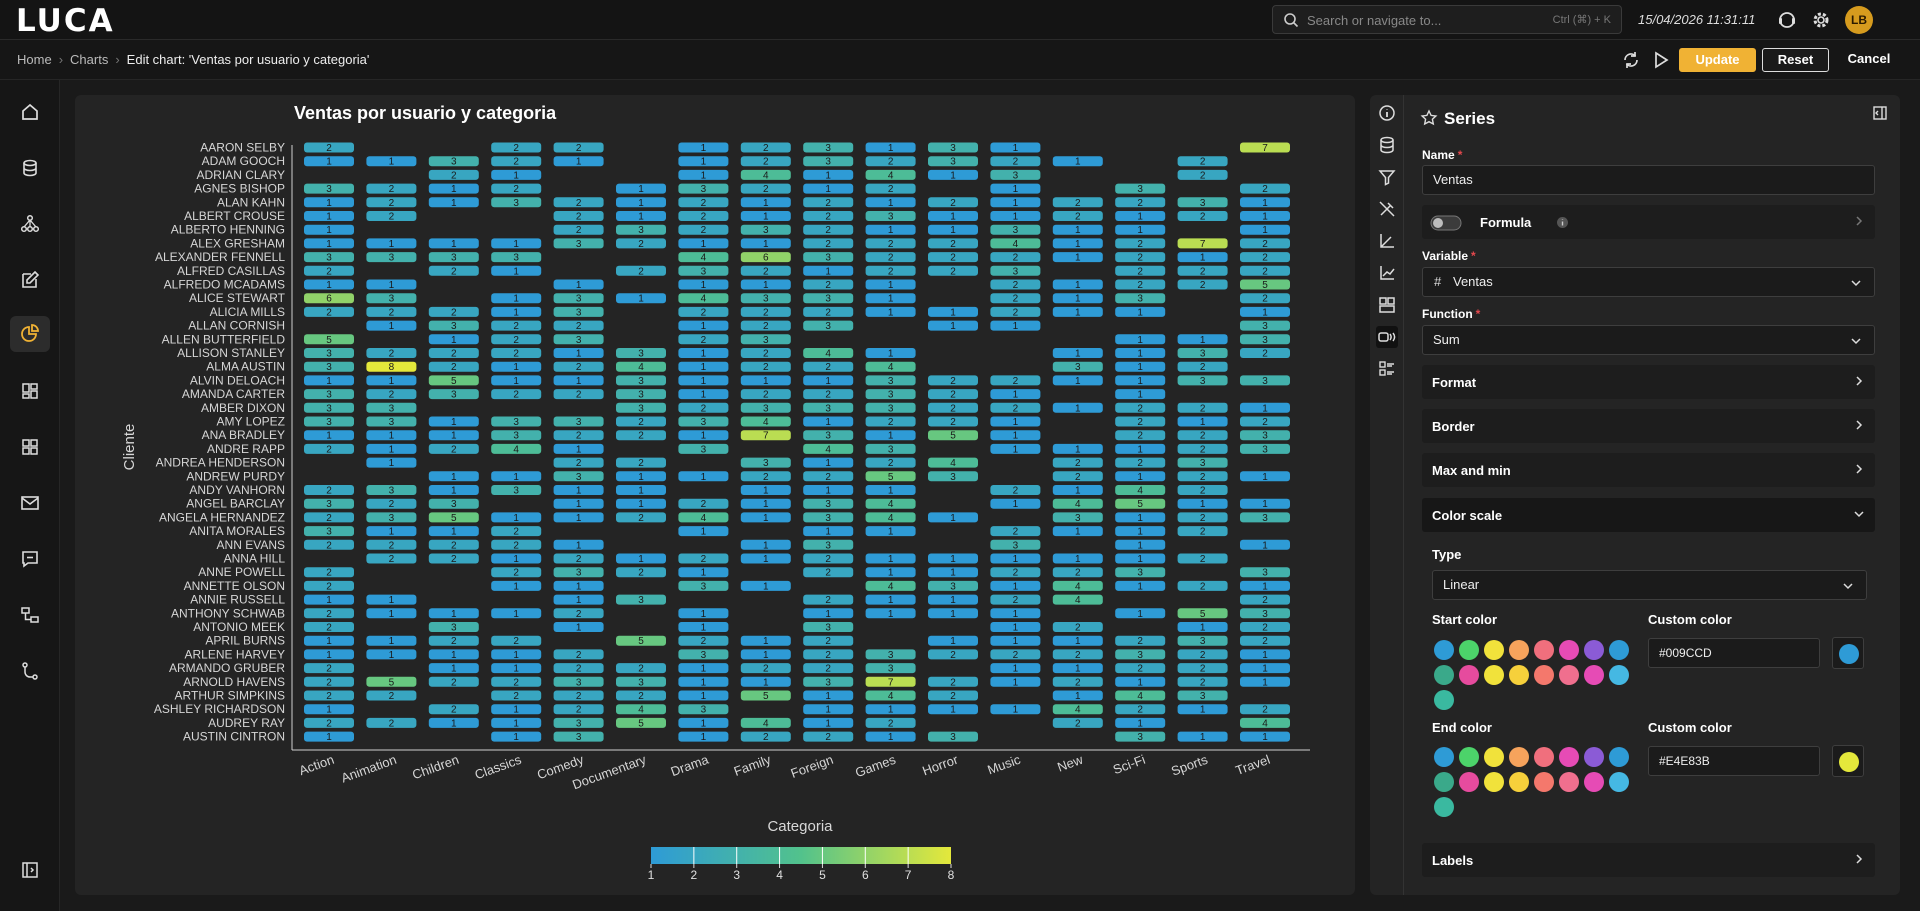 This screenshot has width=1920, height=911. What do you see at coordinates (30, 168) in the screenshot?
I see `nav-data` at bounding box center [30, 168].